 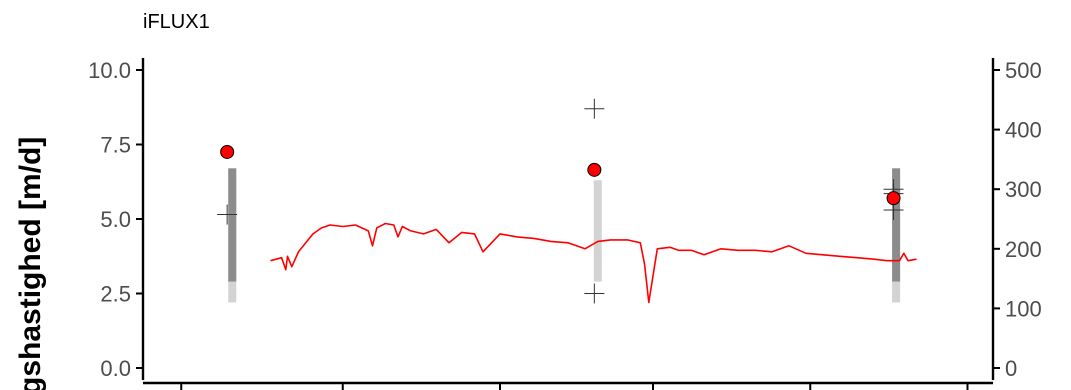 What do you see at coordinates (115, 368) in the screenshot?
I see `y-tick-label-left: 0.0` at bounding box center [115, 368].